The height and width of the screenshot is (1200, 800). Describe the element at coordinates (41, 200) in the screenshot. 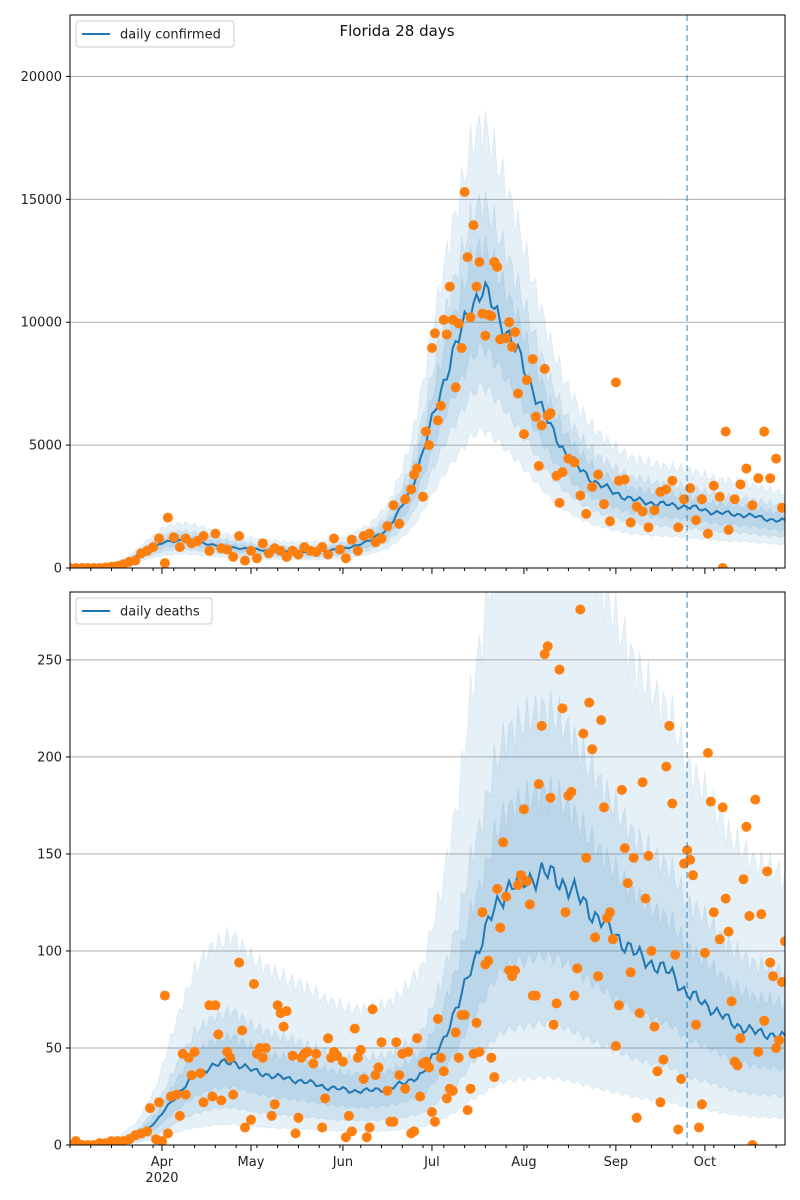

I see `y-tick-label: 15000` at that location.